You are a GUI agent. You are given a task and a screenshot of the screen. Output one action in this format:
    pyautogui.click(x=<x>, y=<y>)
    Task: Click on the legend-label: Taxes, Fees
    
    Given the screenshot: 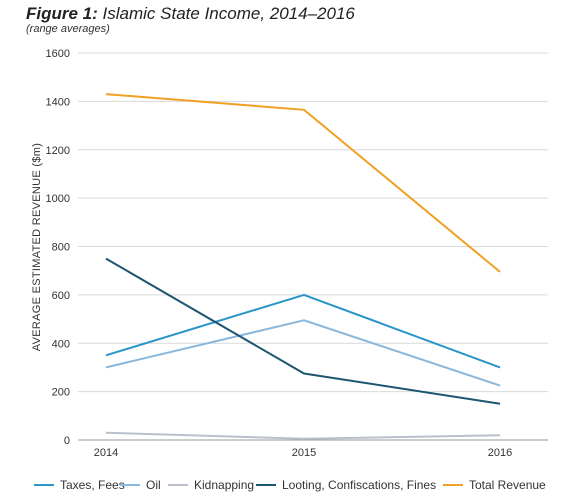 What is the action you would take?
    pyautogui.click(x=92, y=485)
    